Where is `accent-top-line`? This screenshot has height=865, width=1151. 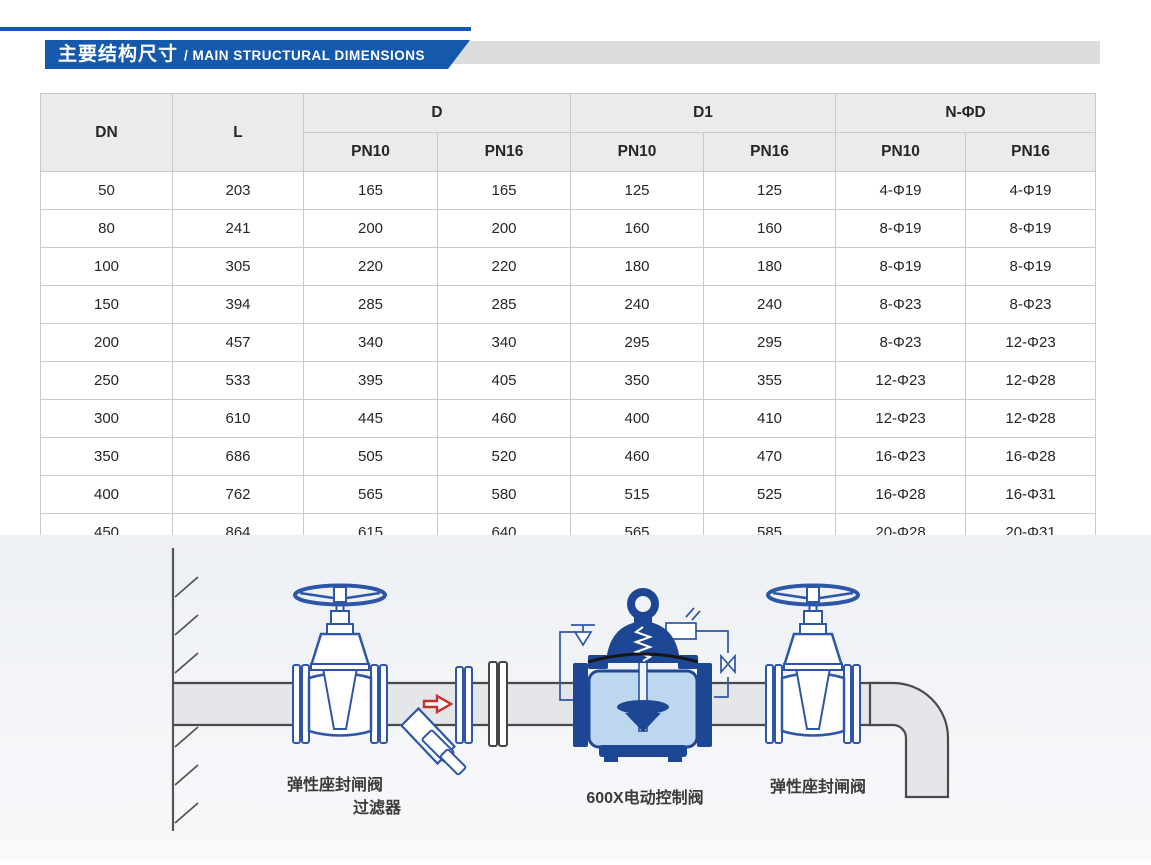 accent-top-line is located at coordinates (235, 29).